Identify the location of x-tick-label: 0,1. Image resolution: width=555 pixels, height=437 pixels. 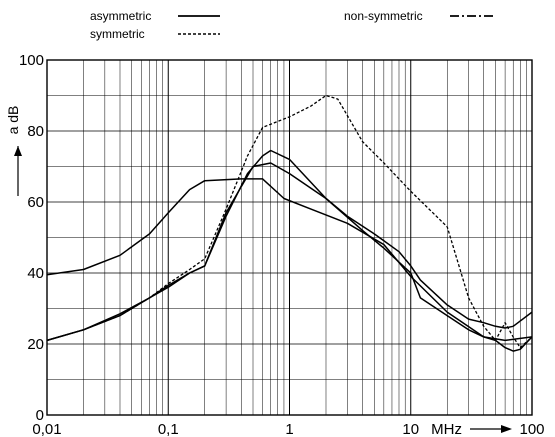
(168, 429).